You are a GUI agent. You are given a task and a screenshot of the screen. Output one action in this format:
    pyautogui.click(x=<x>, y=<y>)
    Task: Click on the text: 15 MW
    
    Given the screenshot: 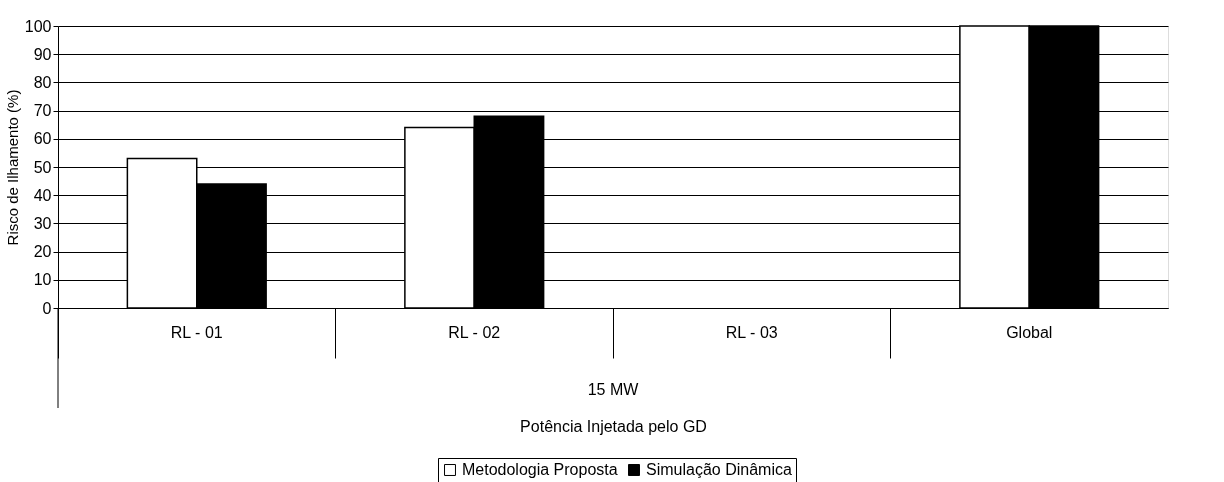 What is the action you would take?
    pyautogui.click(x=613, y=389)
    